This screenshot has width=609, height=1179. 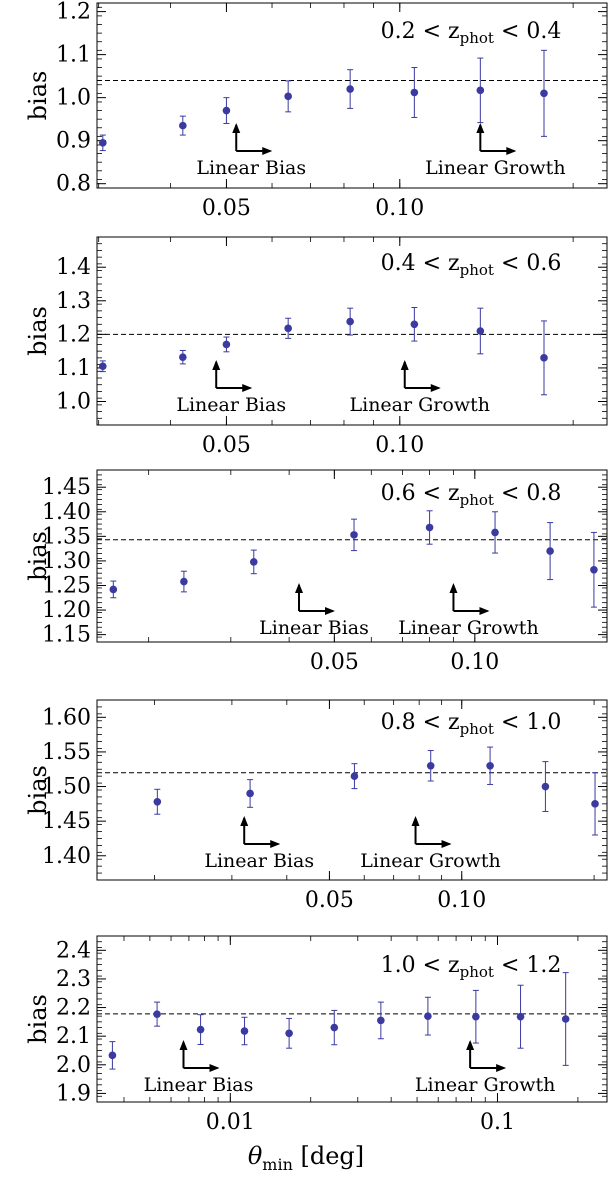 What do you see at coordinates (66, 856) in the screenshot?
I see `y-tick-label: 1.40` at bounding box center [66, 856].